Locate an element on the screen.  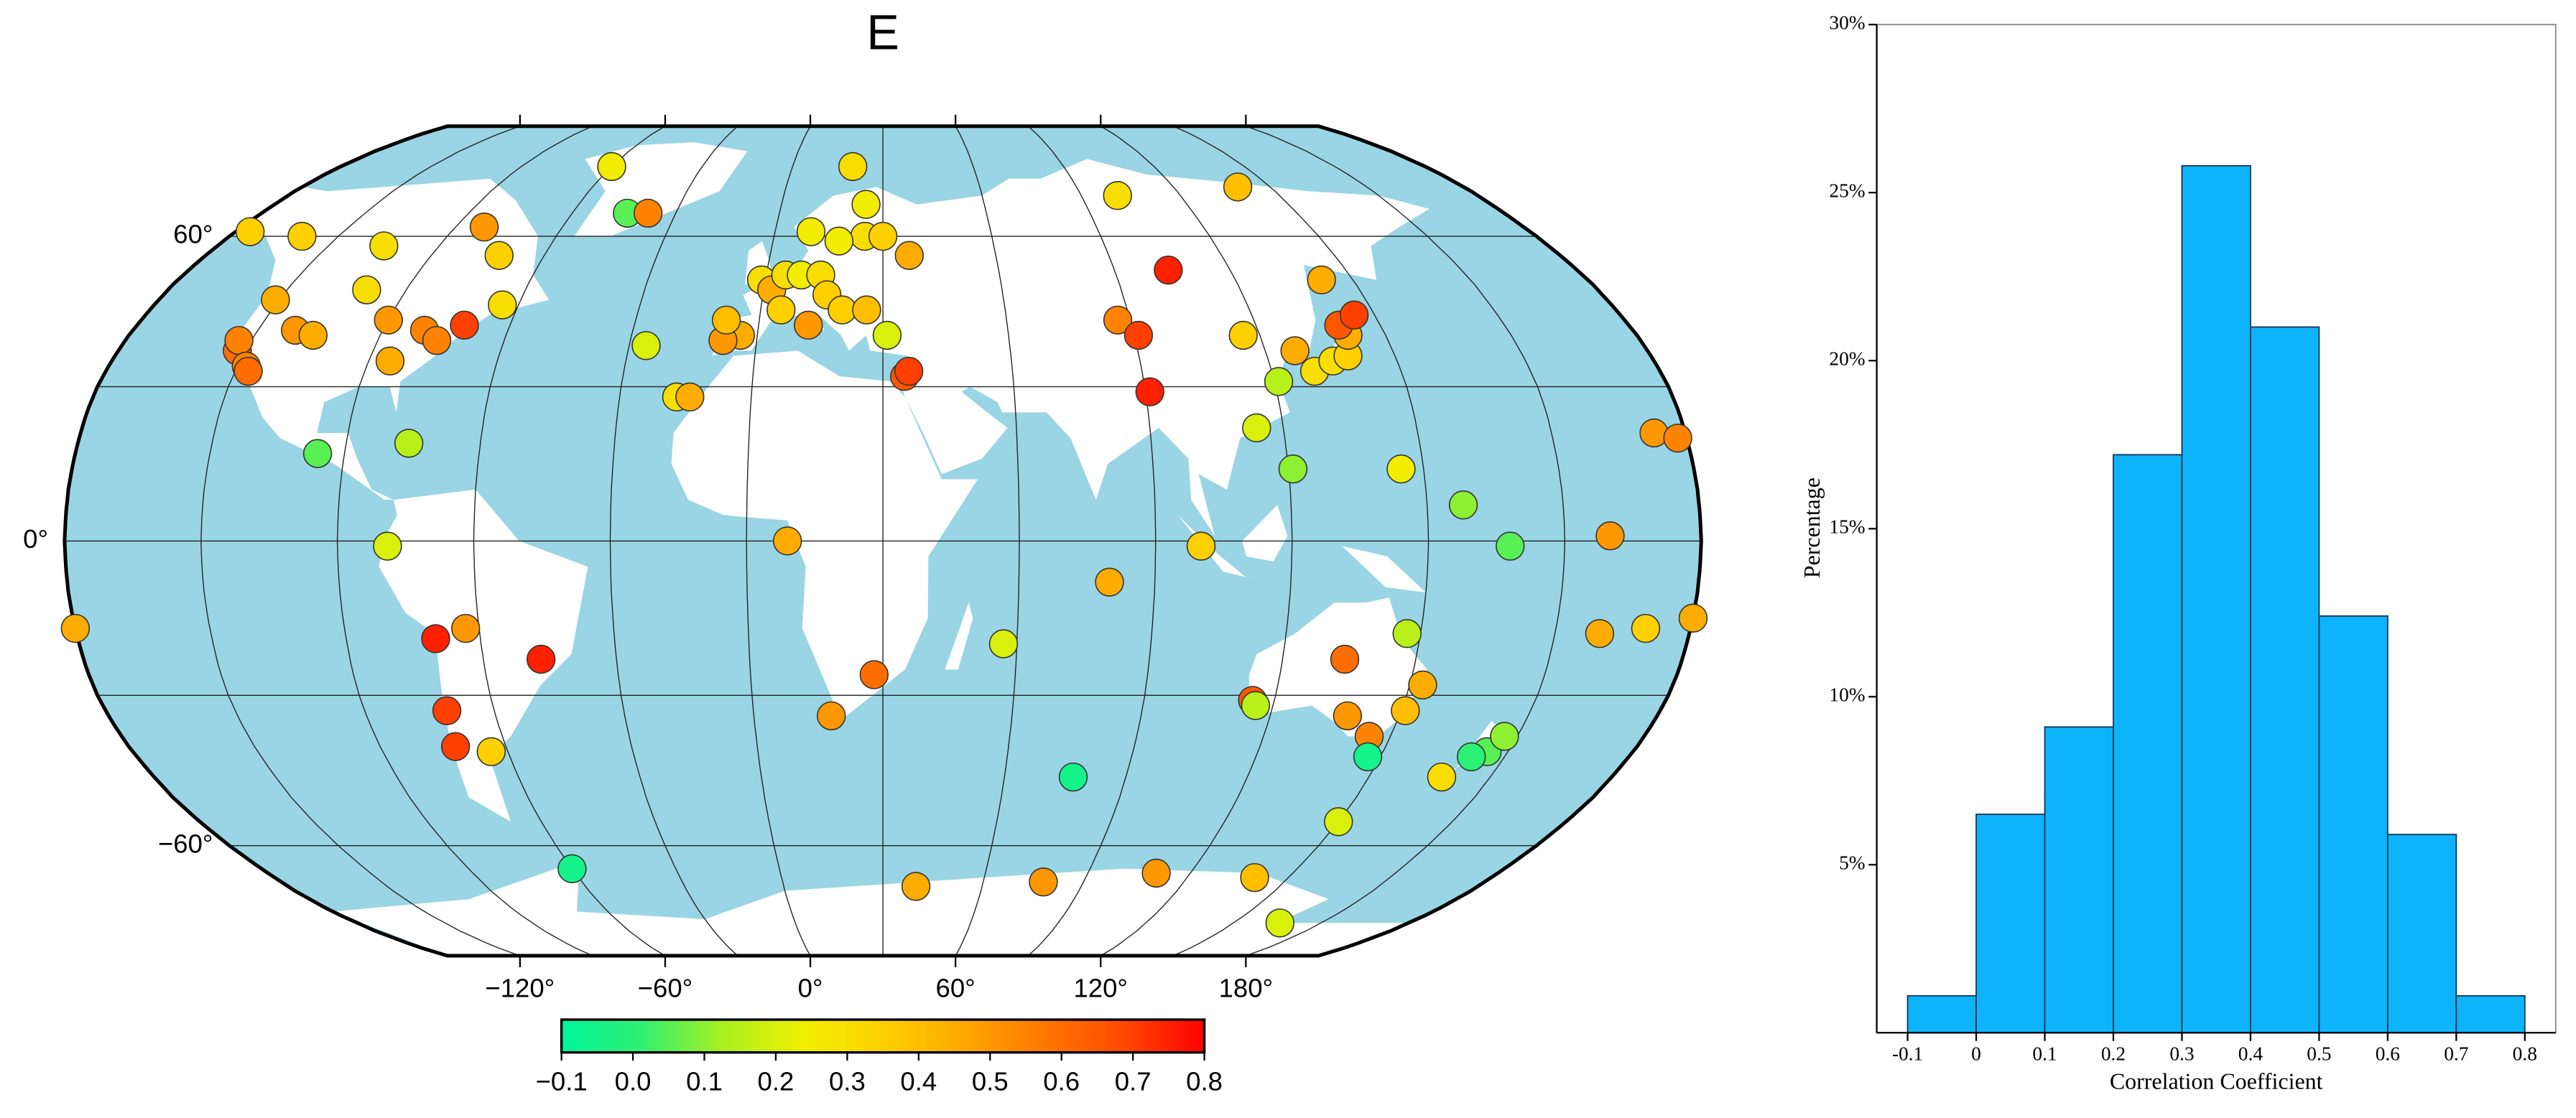
x-tick-label: 0.2 is located at coordinates (2113, 1054).